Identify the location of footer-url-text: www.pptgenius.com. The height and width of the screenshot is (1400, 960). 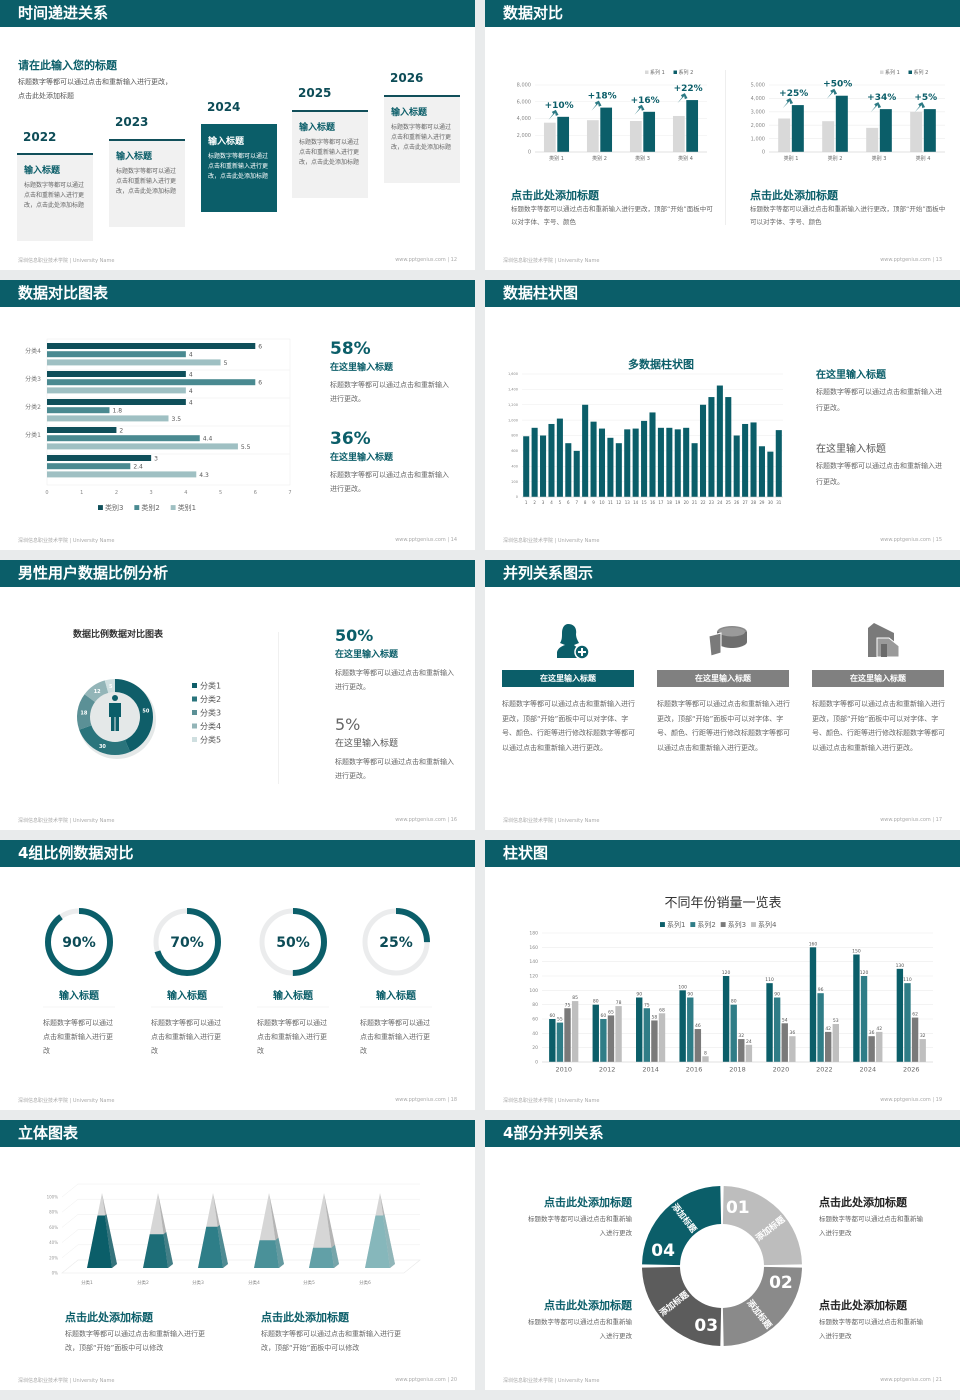
(420, 1380).